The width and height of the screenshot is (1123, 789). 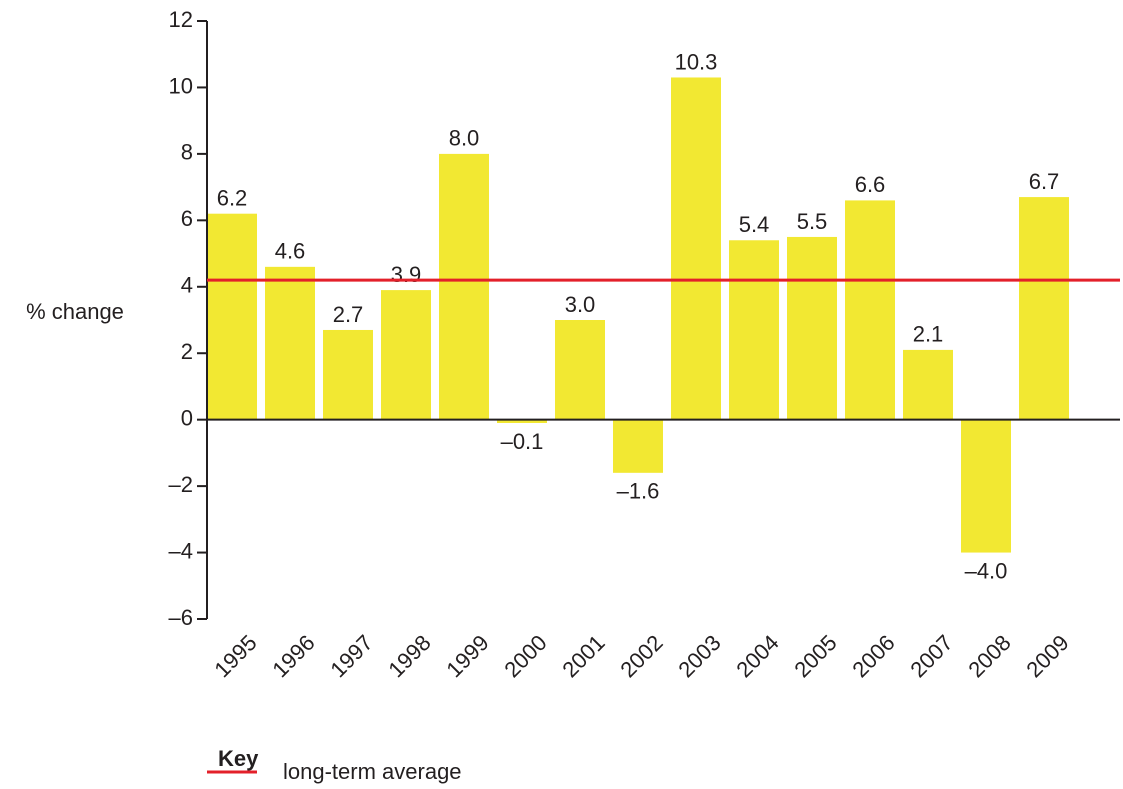 What do you see at coordinates (238, 758) in the screenshot?
I see `legend-title: Key` at bounding box center [238, 758].